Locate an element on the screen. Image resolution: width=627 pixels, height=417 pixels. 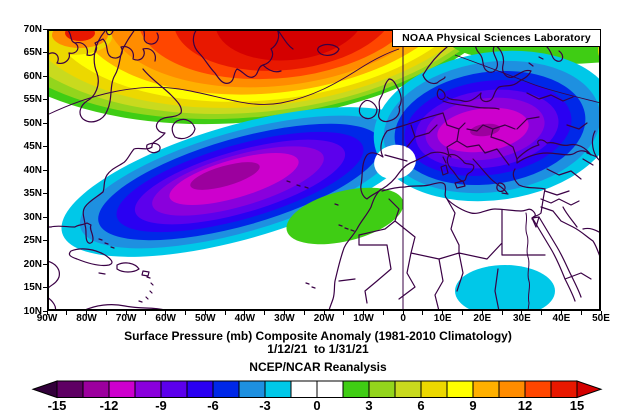
lon-tick-label: 30W is located at coordinates (284, 318).